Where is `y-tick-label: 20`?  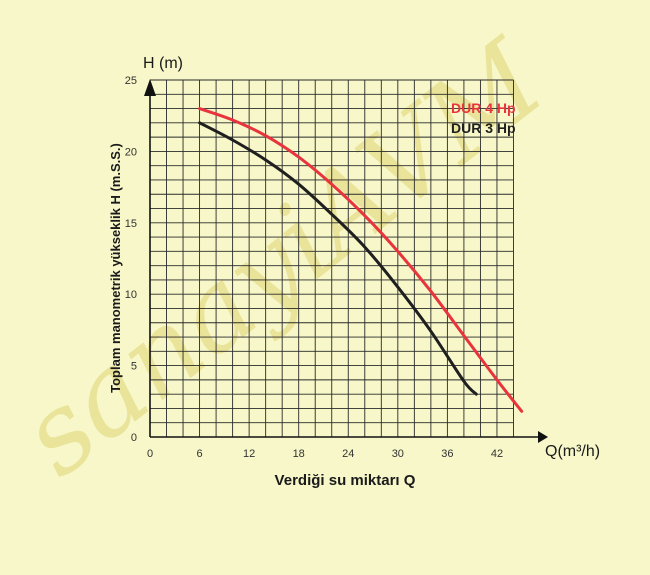
y-tick-label: 20 is located at coordinates (131, 152).